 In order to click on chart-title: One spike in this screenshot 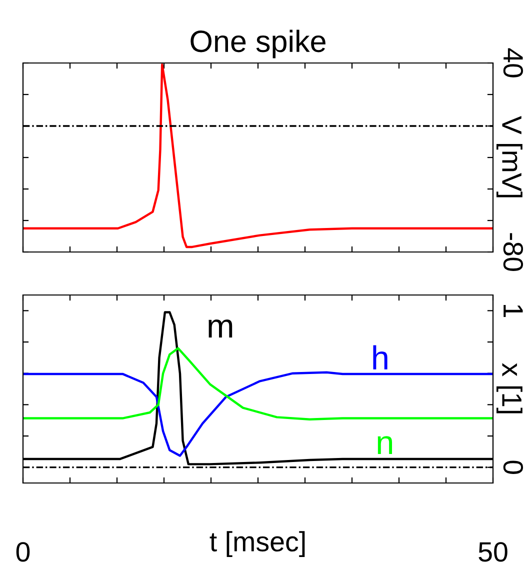, I will do `click(258, 44)`.